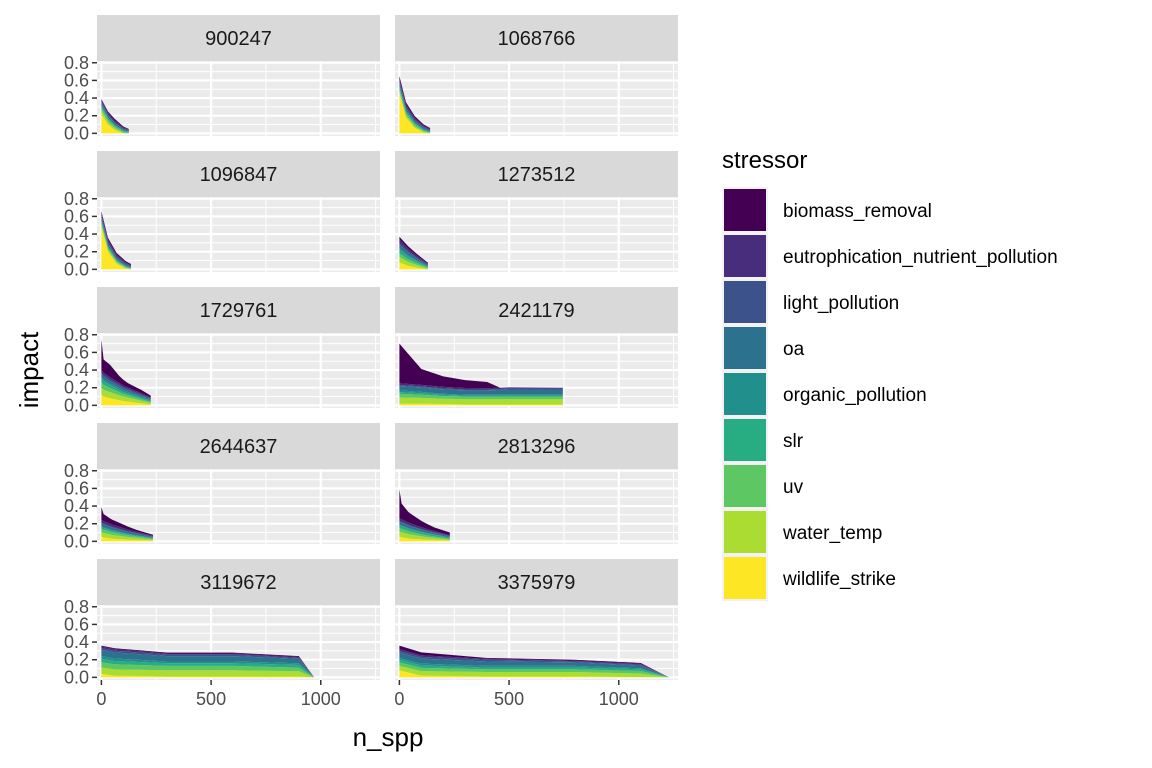 The width and height of the screenshot is (1152, 768). I want to click on facet-strip-label: 2813296, so click(537, 447).